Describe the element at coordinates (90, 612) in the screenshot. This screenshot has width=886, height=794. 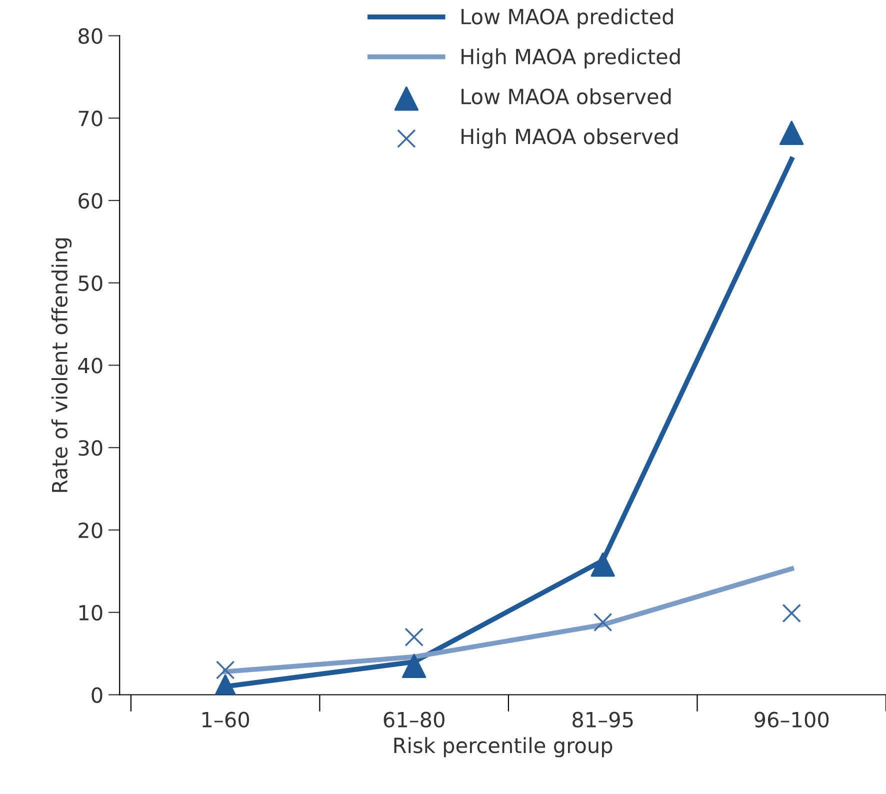
I see `y-tick-label: 10` at that location.